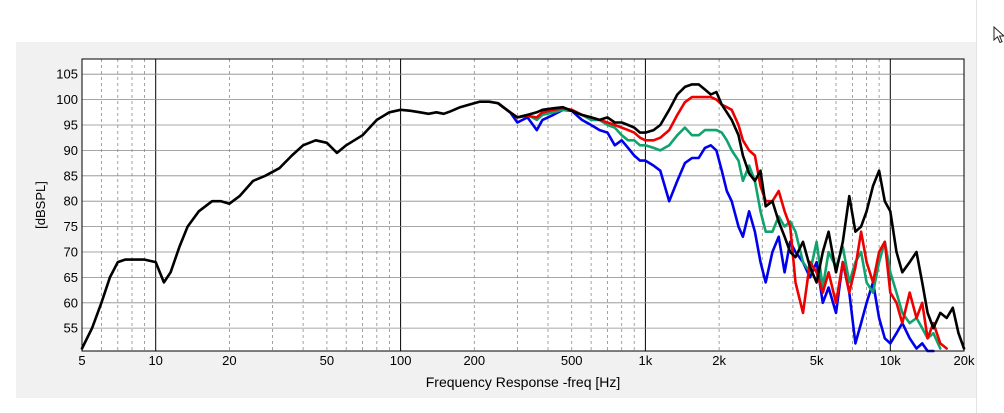 The width and height of the screenshot is (1004, 413). I want to click on y-tick-label: 70, so click(71, 252).